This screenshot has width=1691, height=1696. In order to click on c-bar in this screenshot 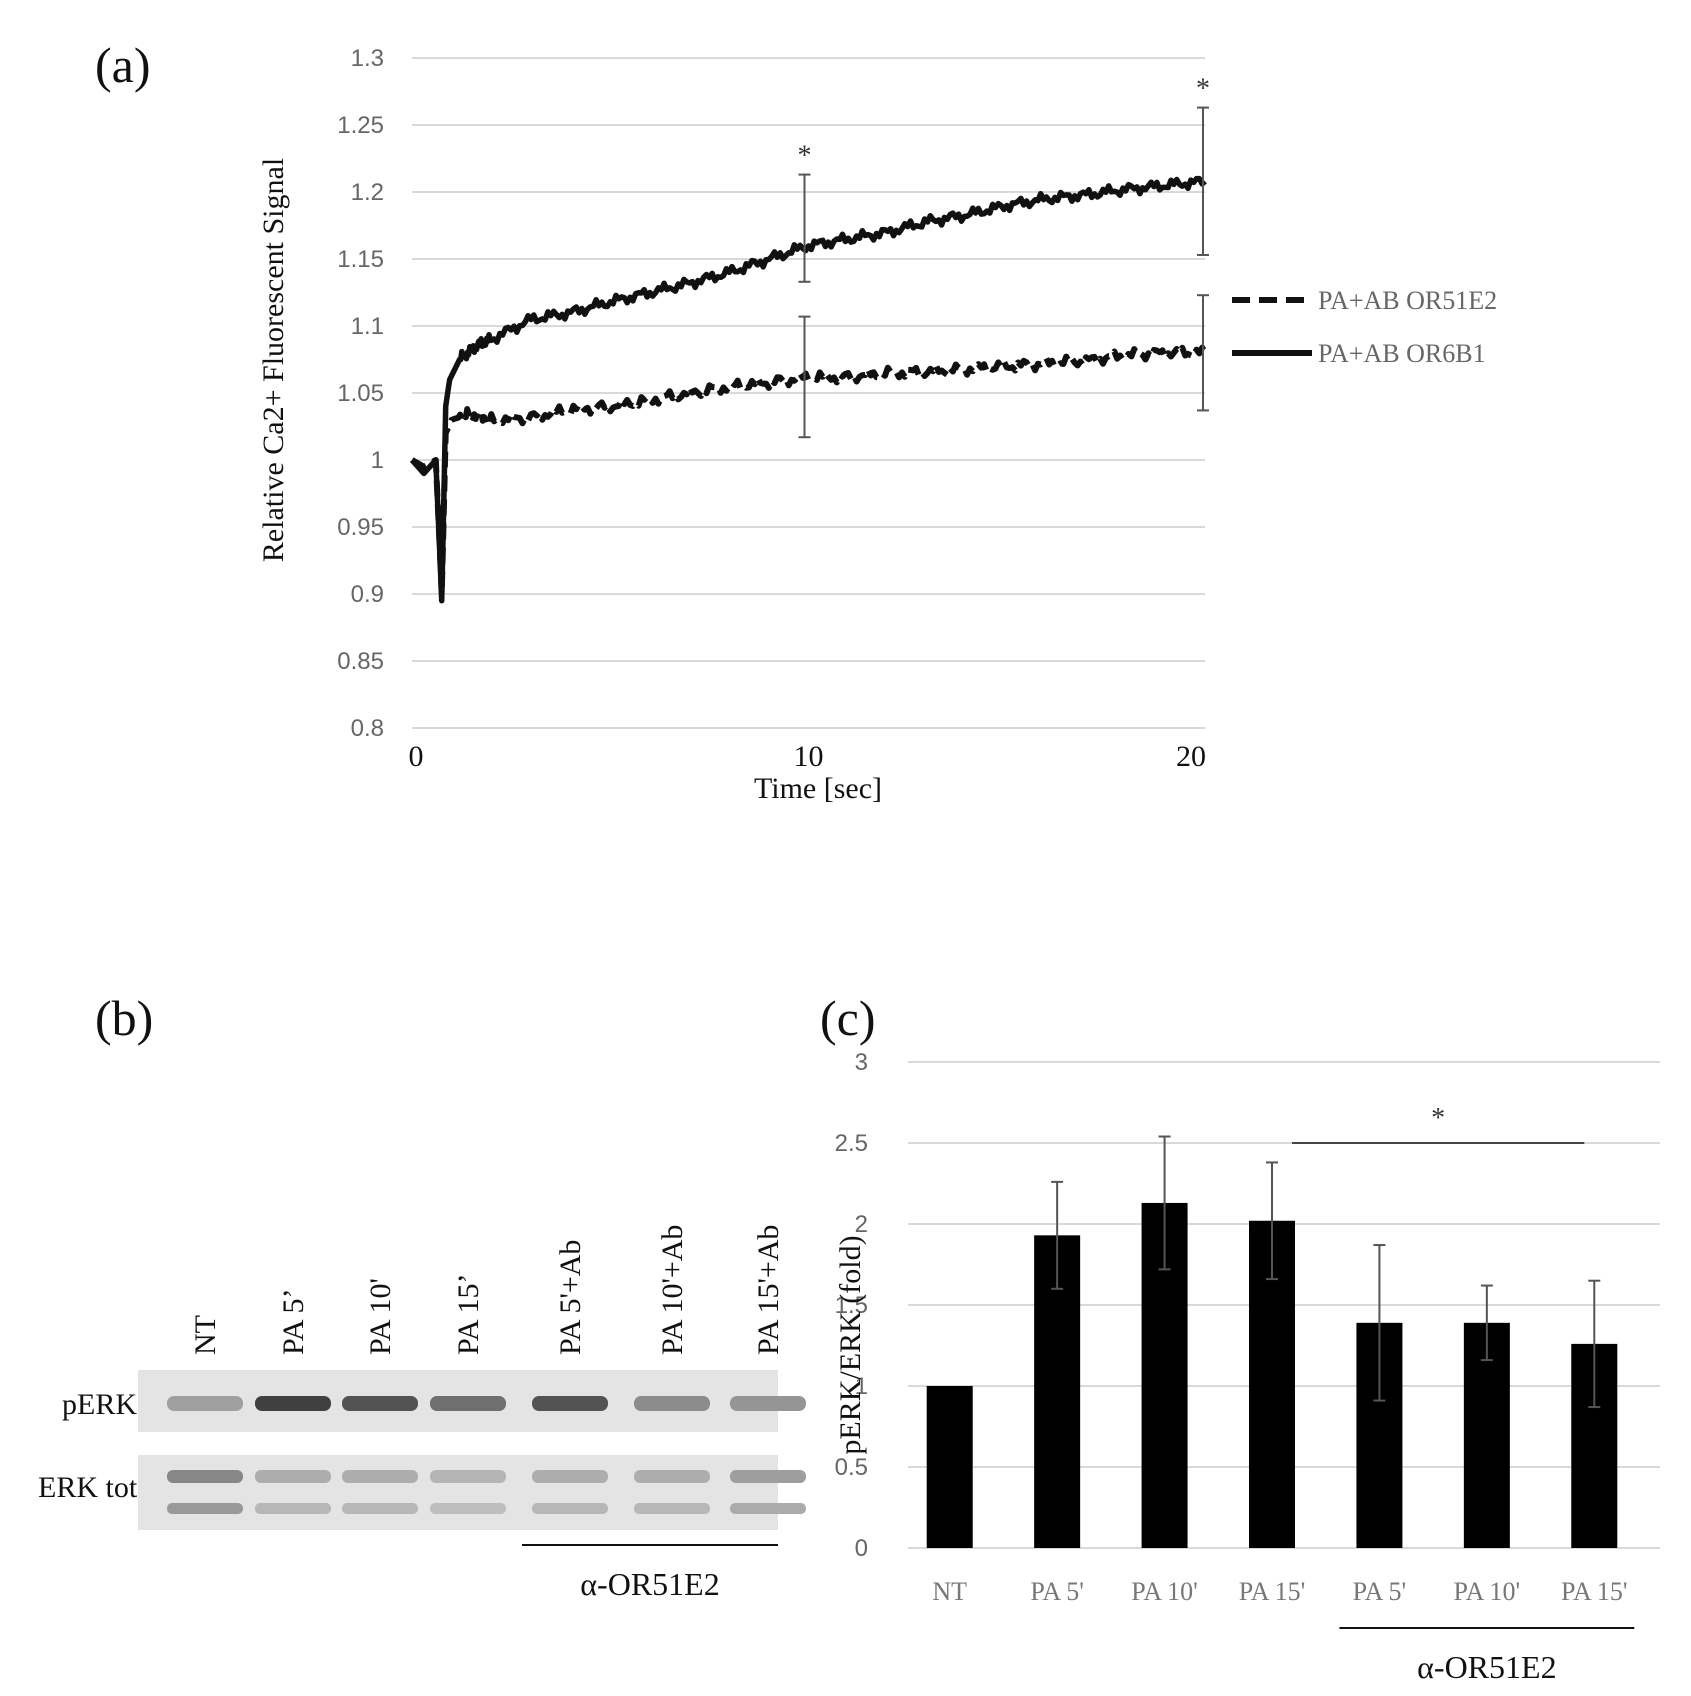, I will do `click(949, 1467)`.